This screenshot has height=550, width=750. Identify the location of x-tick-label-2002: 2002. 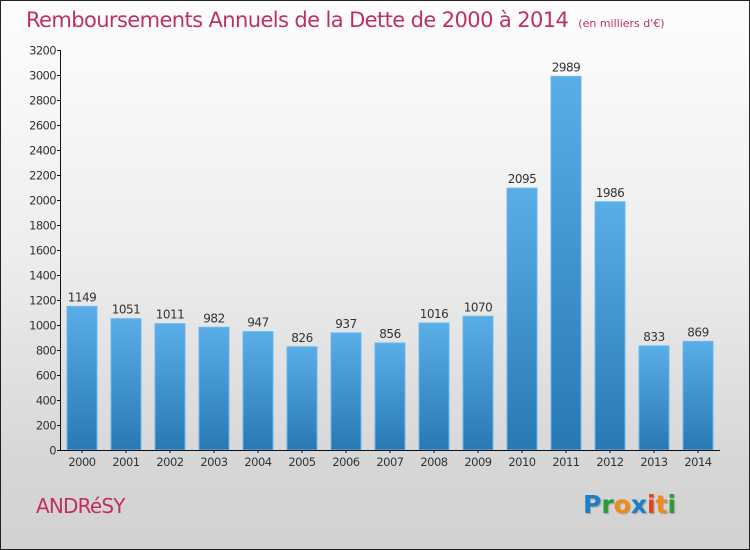
(169, 462).